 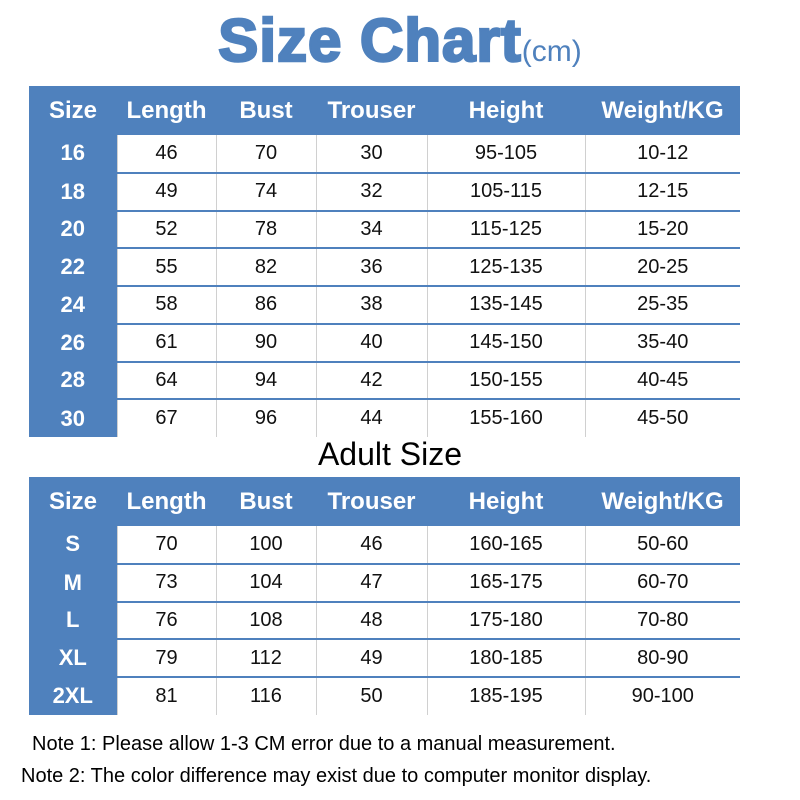 I want to click on table-cell: 58, so click(x=166, y=305).